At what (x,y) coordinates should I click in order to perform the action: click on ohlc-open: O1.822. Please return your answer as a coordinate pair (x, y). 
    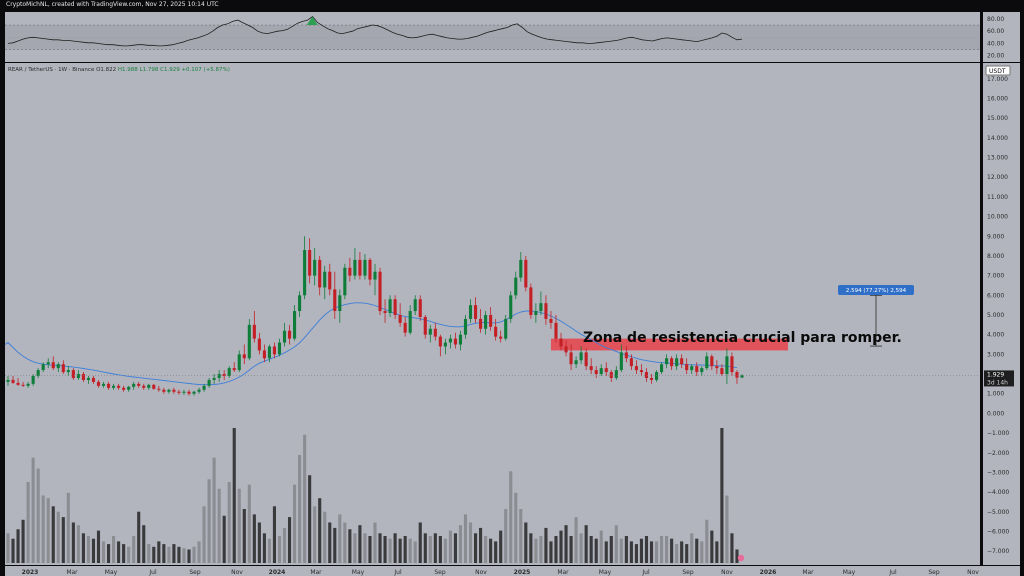
    Looking at the image, I should click on (106, 70).